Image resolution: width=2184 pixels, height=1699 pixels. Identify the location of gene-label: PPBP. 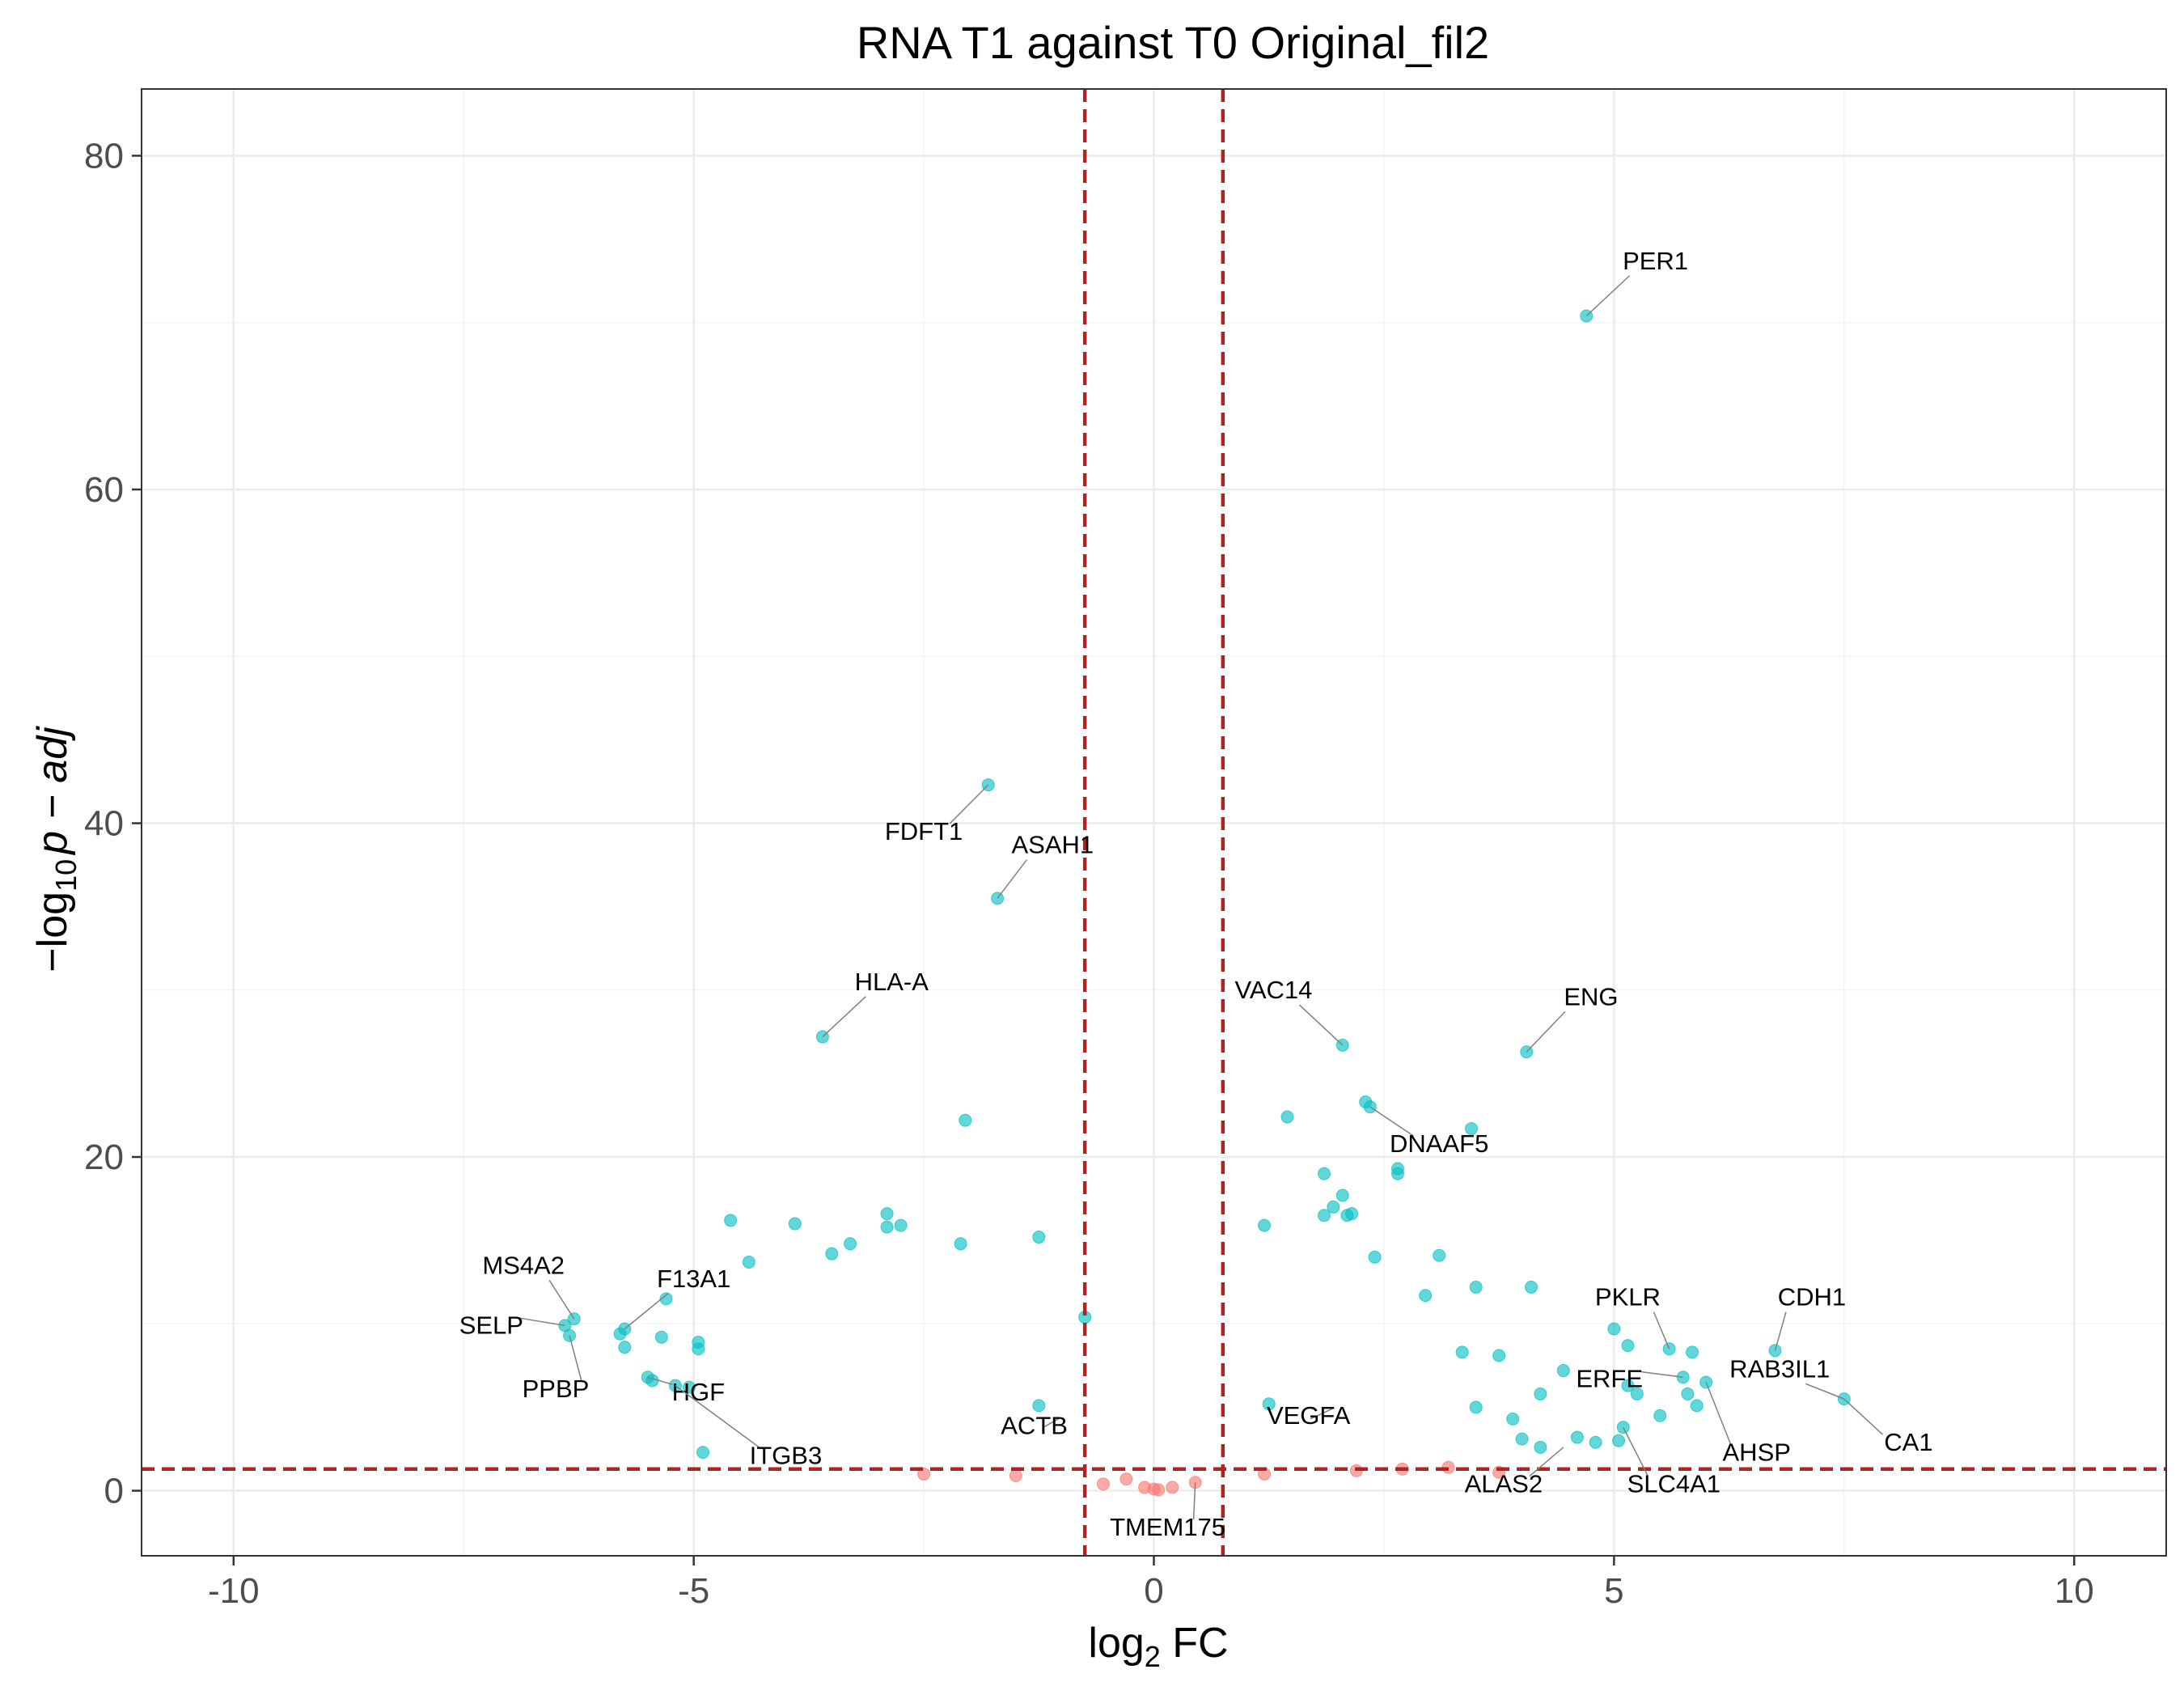
(556, 1389).